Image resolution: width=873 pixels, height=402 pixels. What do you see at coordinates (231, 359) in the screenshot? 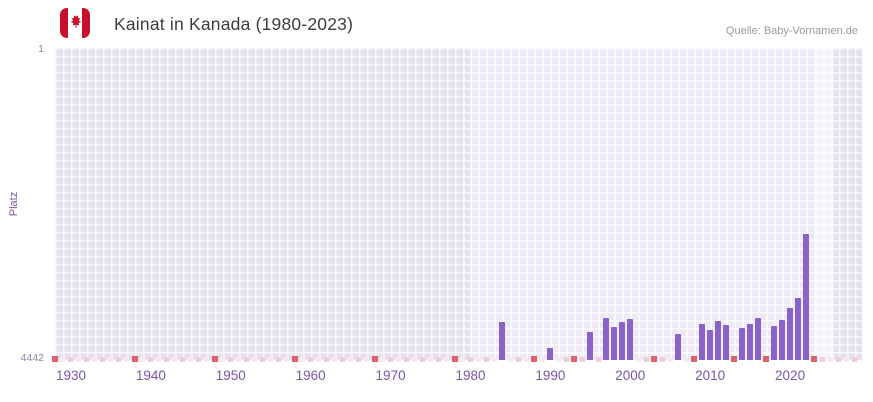
I see `nodata-marker-1950` at bounding box center [231, 359].